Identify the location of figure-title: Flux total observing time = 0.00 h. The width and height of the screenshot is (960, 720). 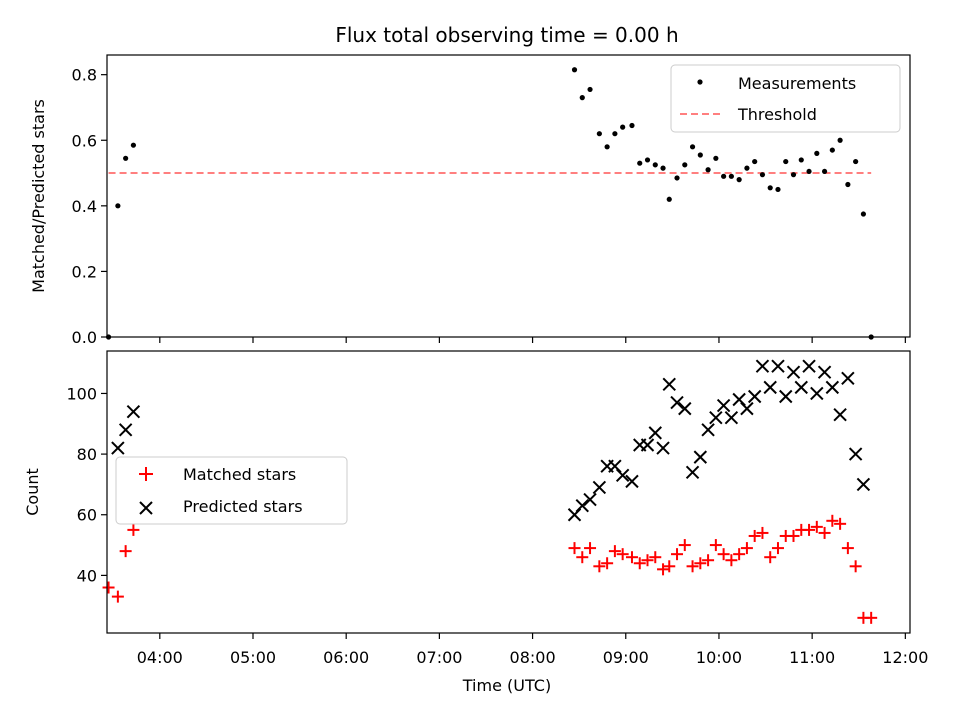
(506, 35).